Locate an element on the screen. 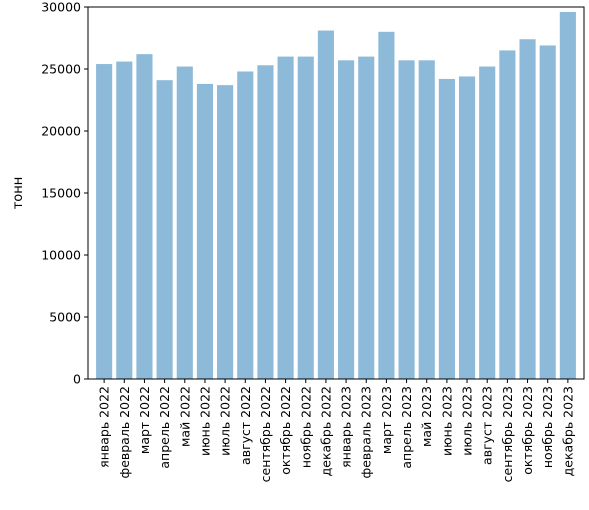 This screenshot has height=510, width=589. x-tick-label: октябрь 2023 is located at coordinates (527, 430).